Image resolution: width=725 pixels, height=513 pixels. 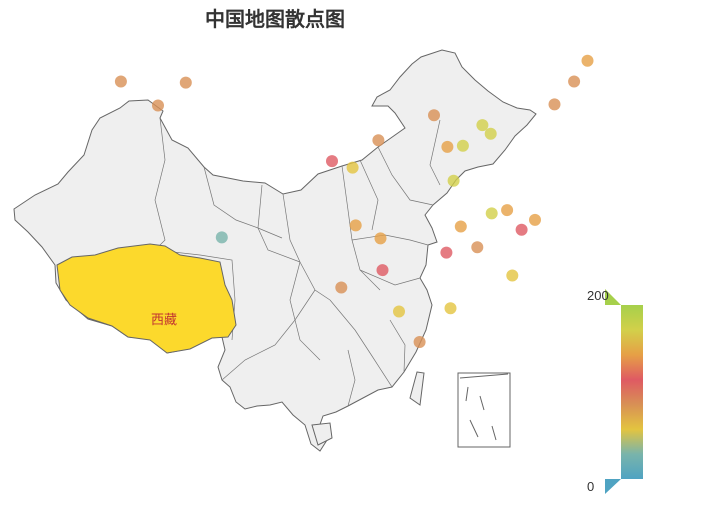 What do you see at coordinates (632, 392) in the screenshot?
I see `visual-map-bar` at bounding box center [632, 392].